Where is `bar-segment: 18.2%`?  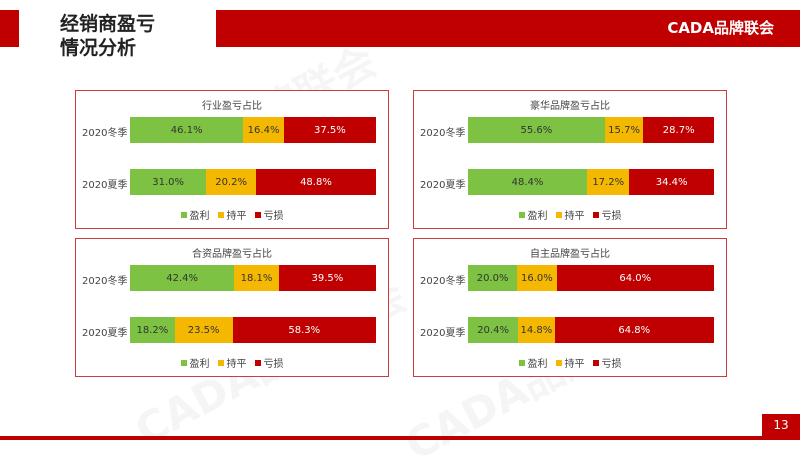 bar-segment: 18.2% is located at coordinates (152, 330).